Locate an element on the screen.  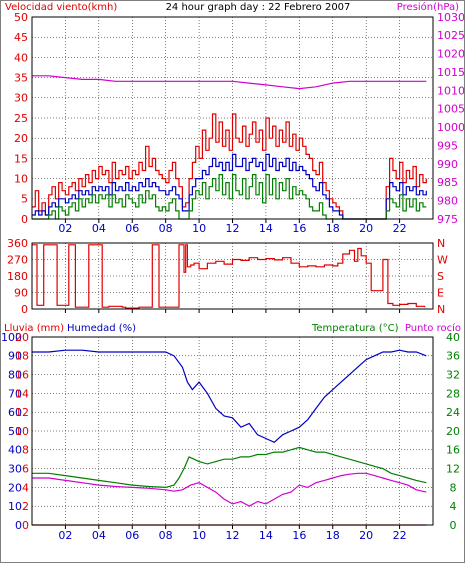
direction-y-tick-270: 270 is located at coordinates (17, 259).